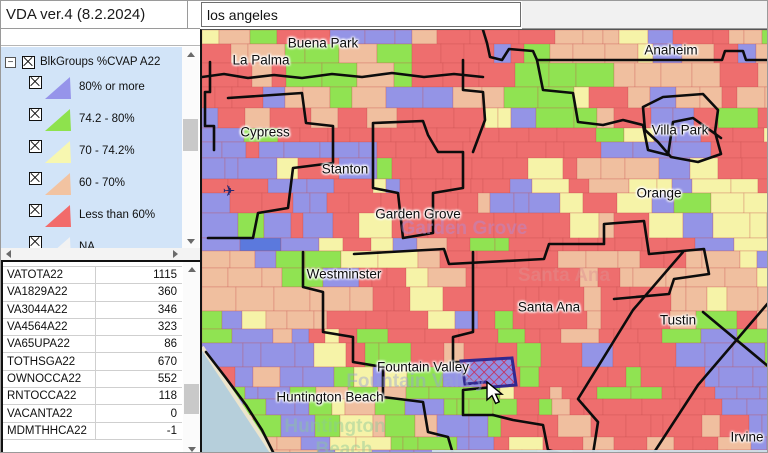  Describe the element at coordinates (323, 43) in the screenshot. I see `city-label: Buena Park` at that location.